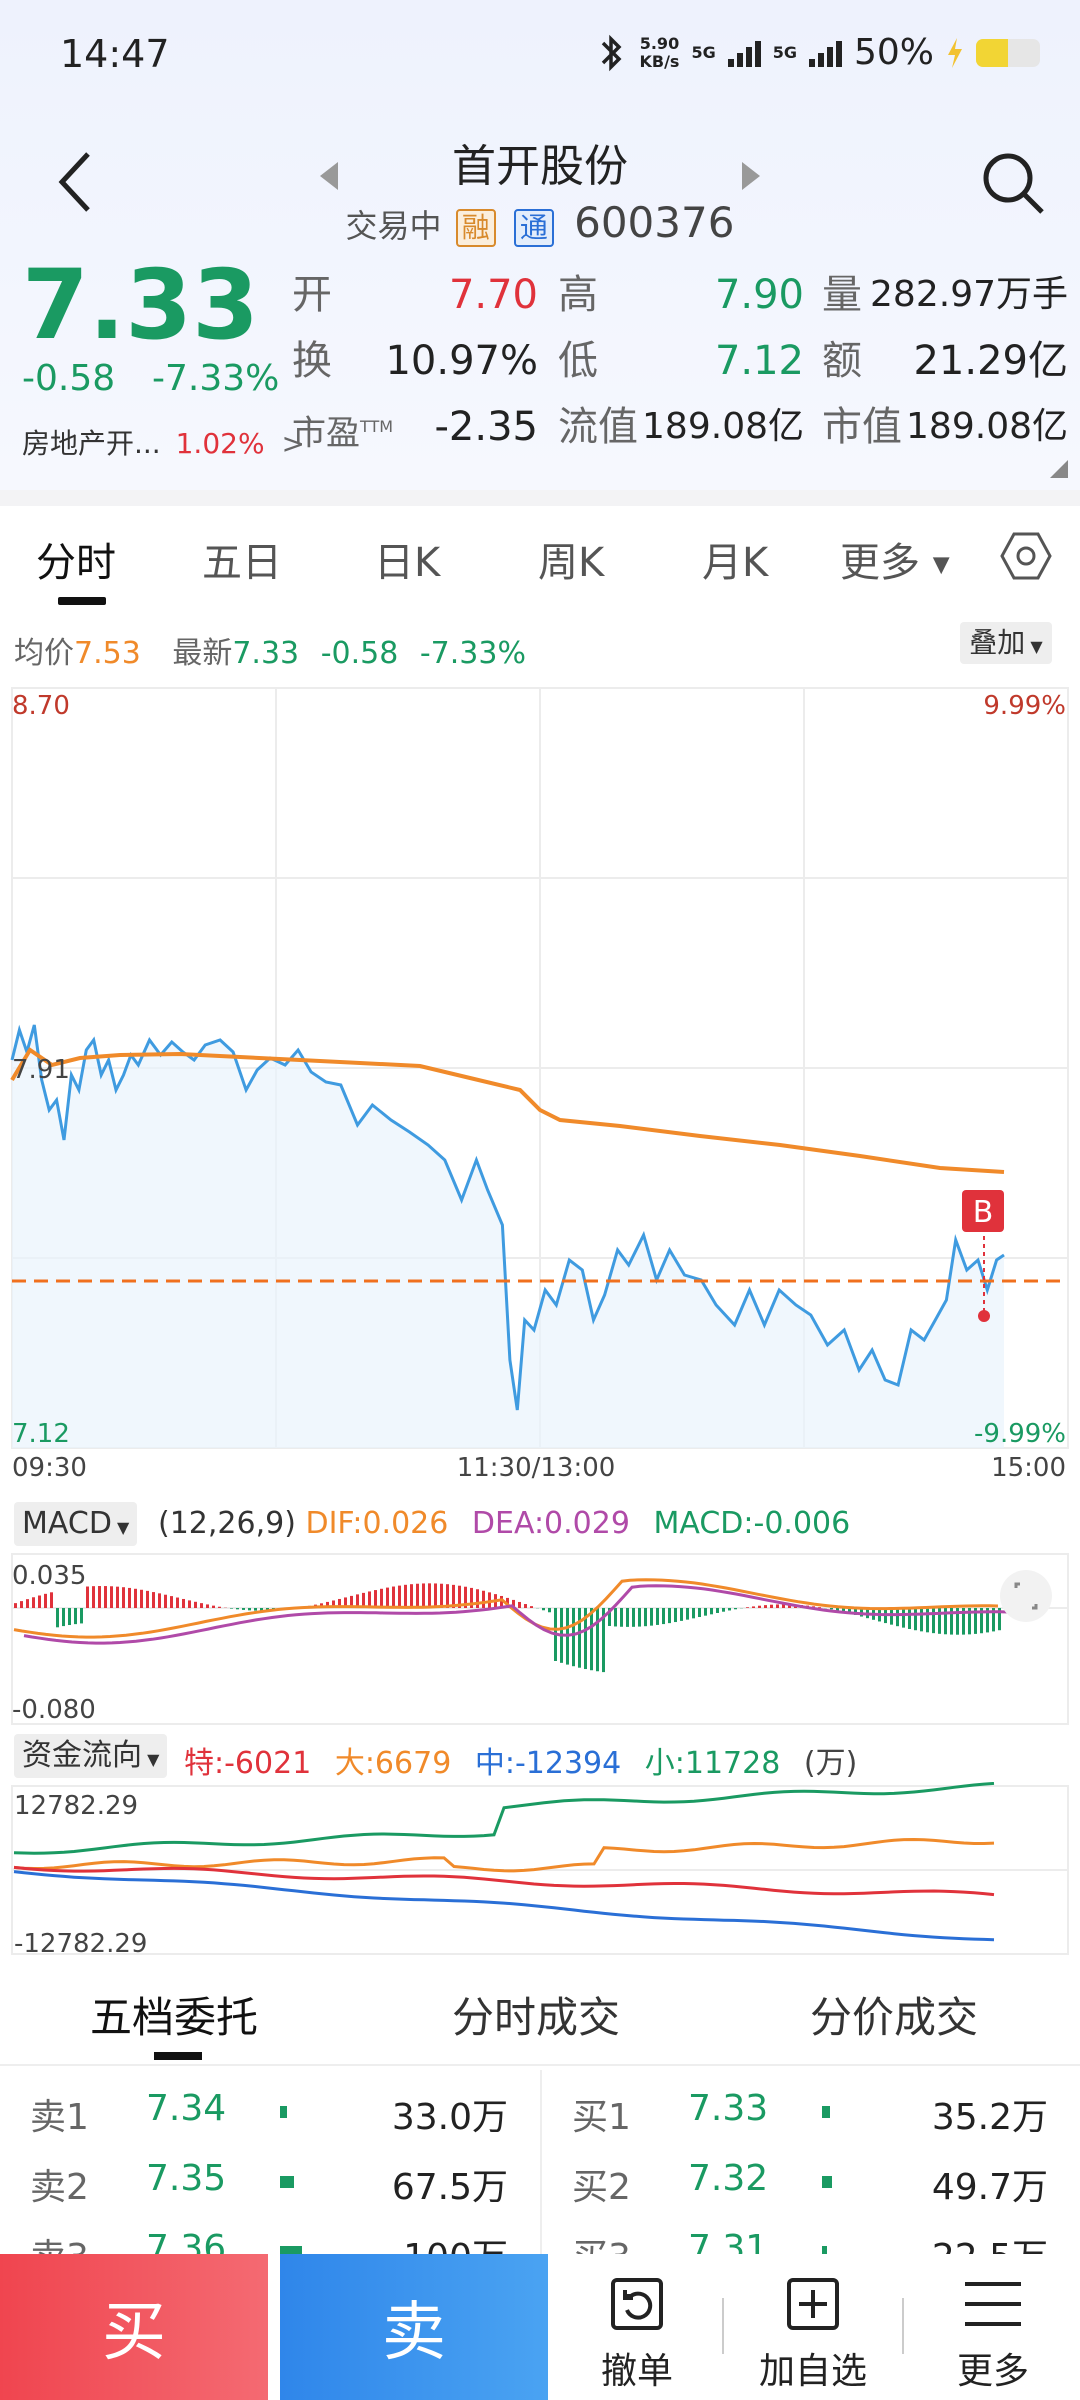 This screenshot has width=1080, height=2400. Describe the element at coordinates (516, 1614) in the screenshot. I see `macd-dea-line` at that location.